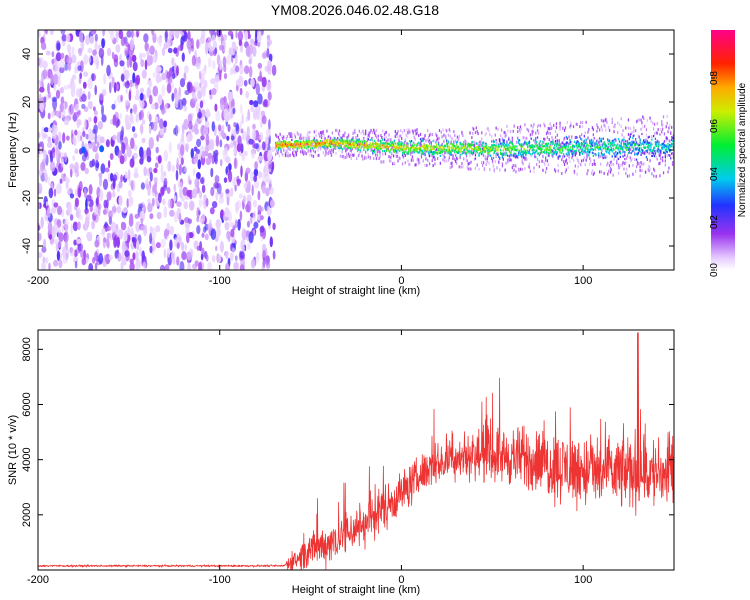 This screenshot has width=750, height=600. I want to click on snr-ylabel: SNR (10 * v/v), so click(13, 450).